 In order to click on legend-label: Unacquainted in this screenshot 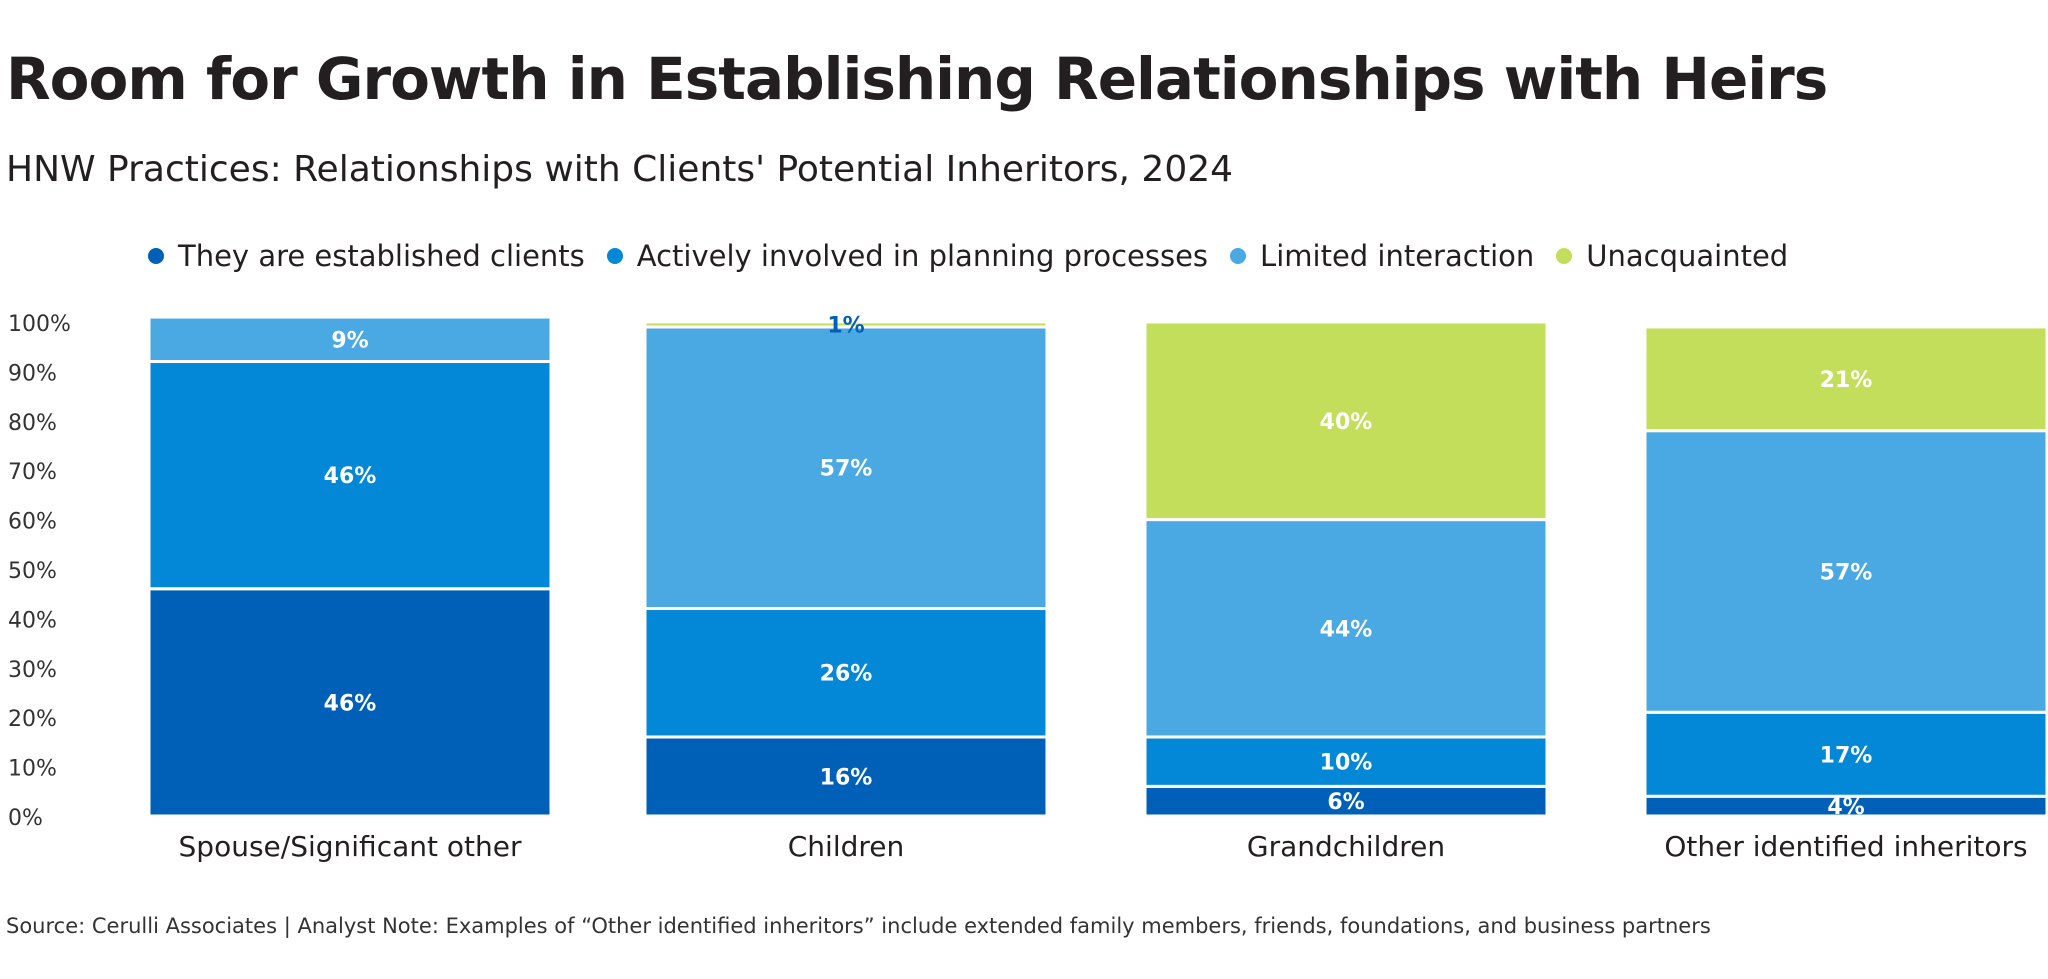, I will do `click(1687, 256)`.